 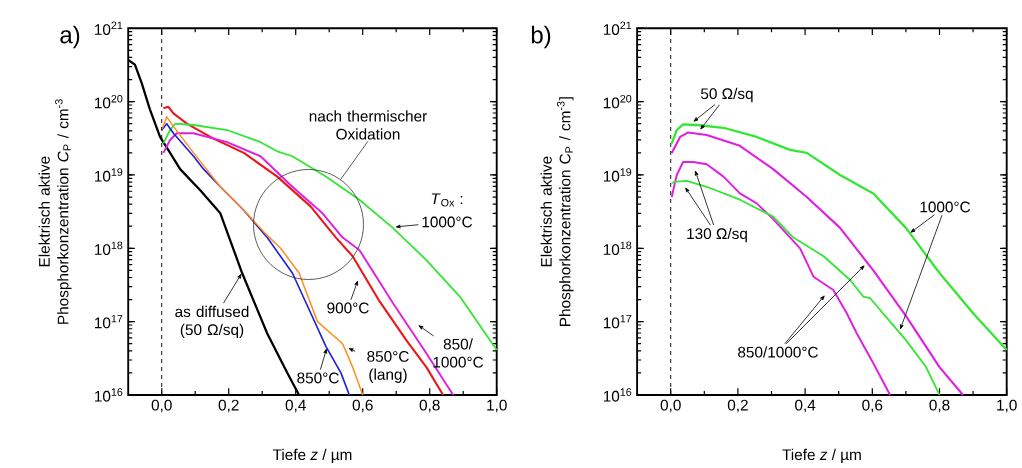 What do you see at coordinates (541, 37) in the screenshot?
I see `chart-title: b)` at bounding box center [541, 37].